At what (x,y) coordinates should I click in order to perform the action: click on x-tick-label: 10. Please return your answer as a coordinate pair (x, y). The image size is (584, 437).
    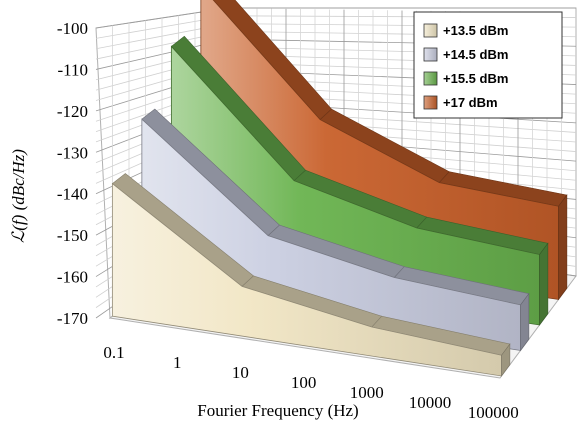
    Looking at the image, I should click on (240, 372).